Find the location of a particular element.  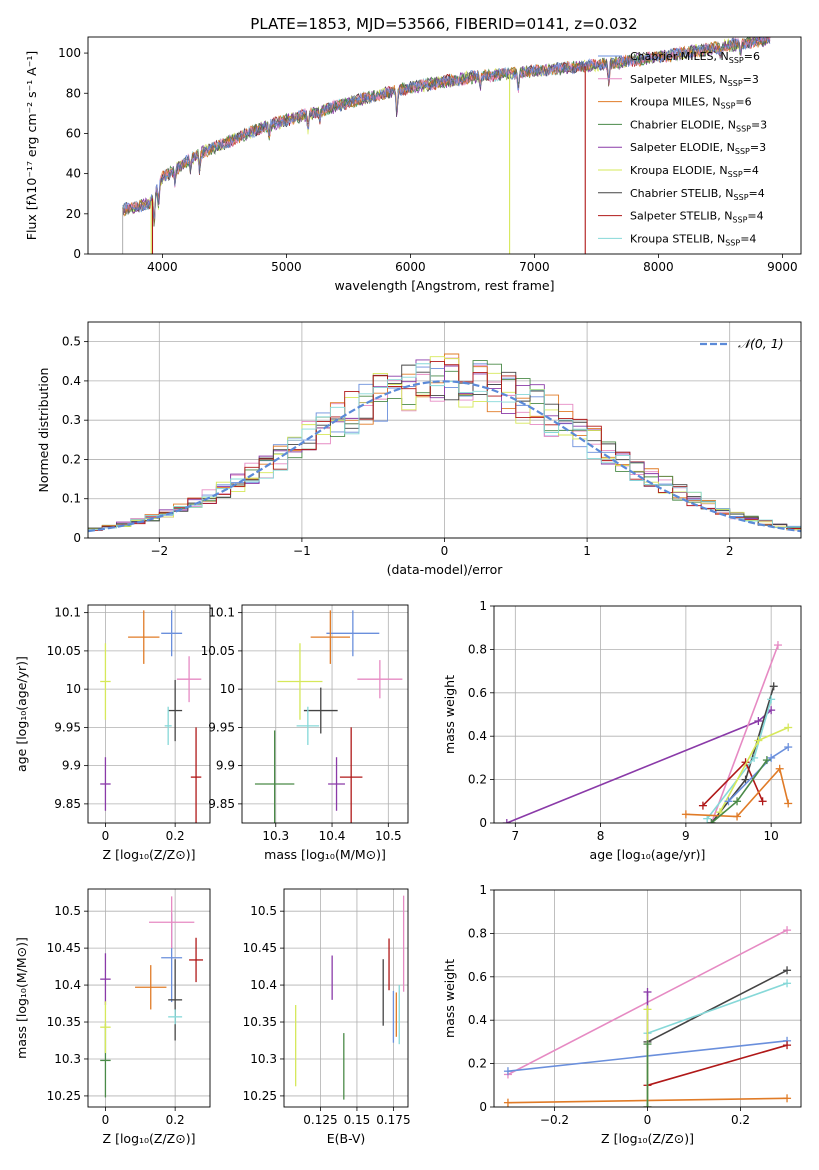

weight_vs_Z-ytick-label: 0.6 is located at coordinates (477, 977).